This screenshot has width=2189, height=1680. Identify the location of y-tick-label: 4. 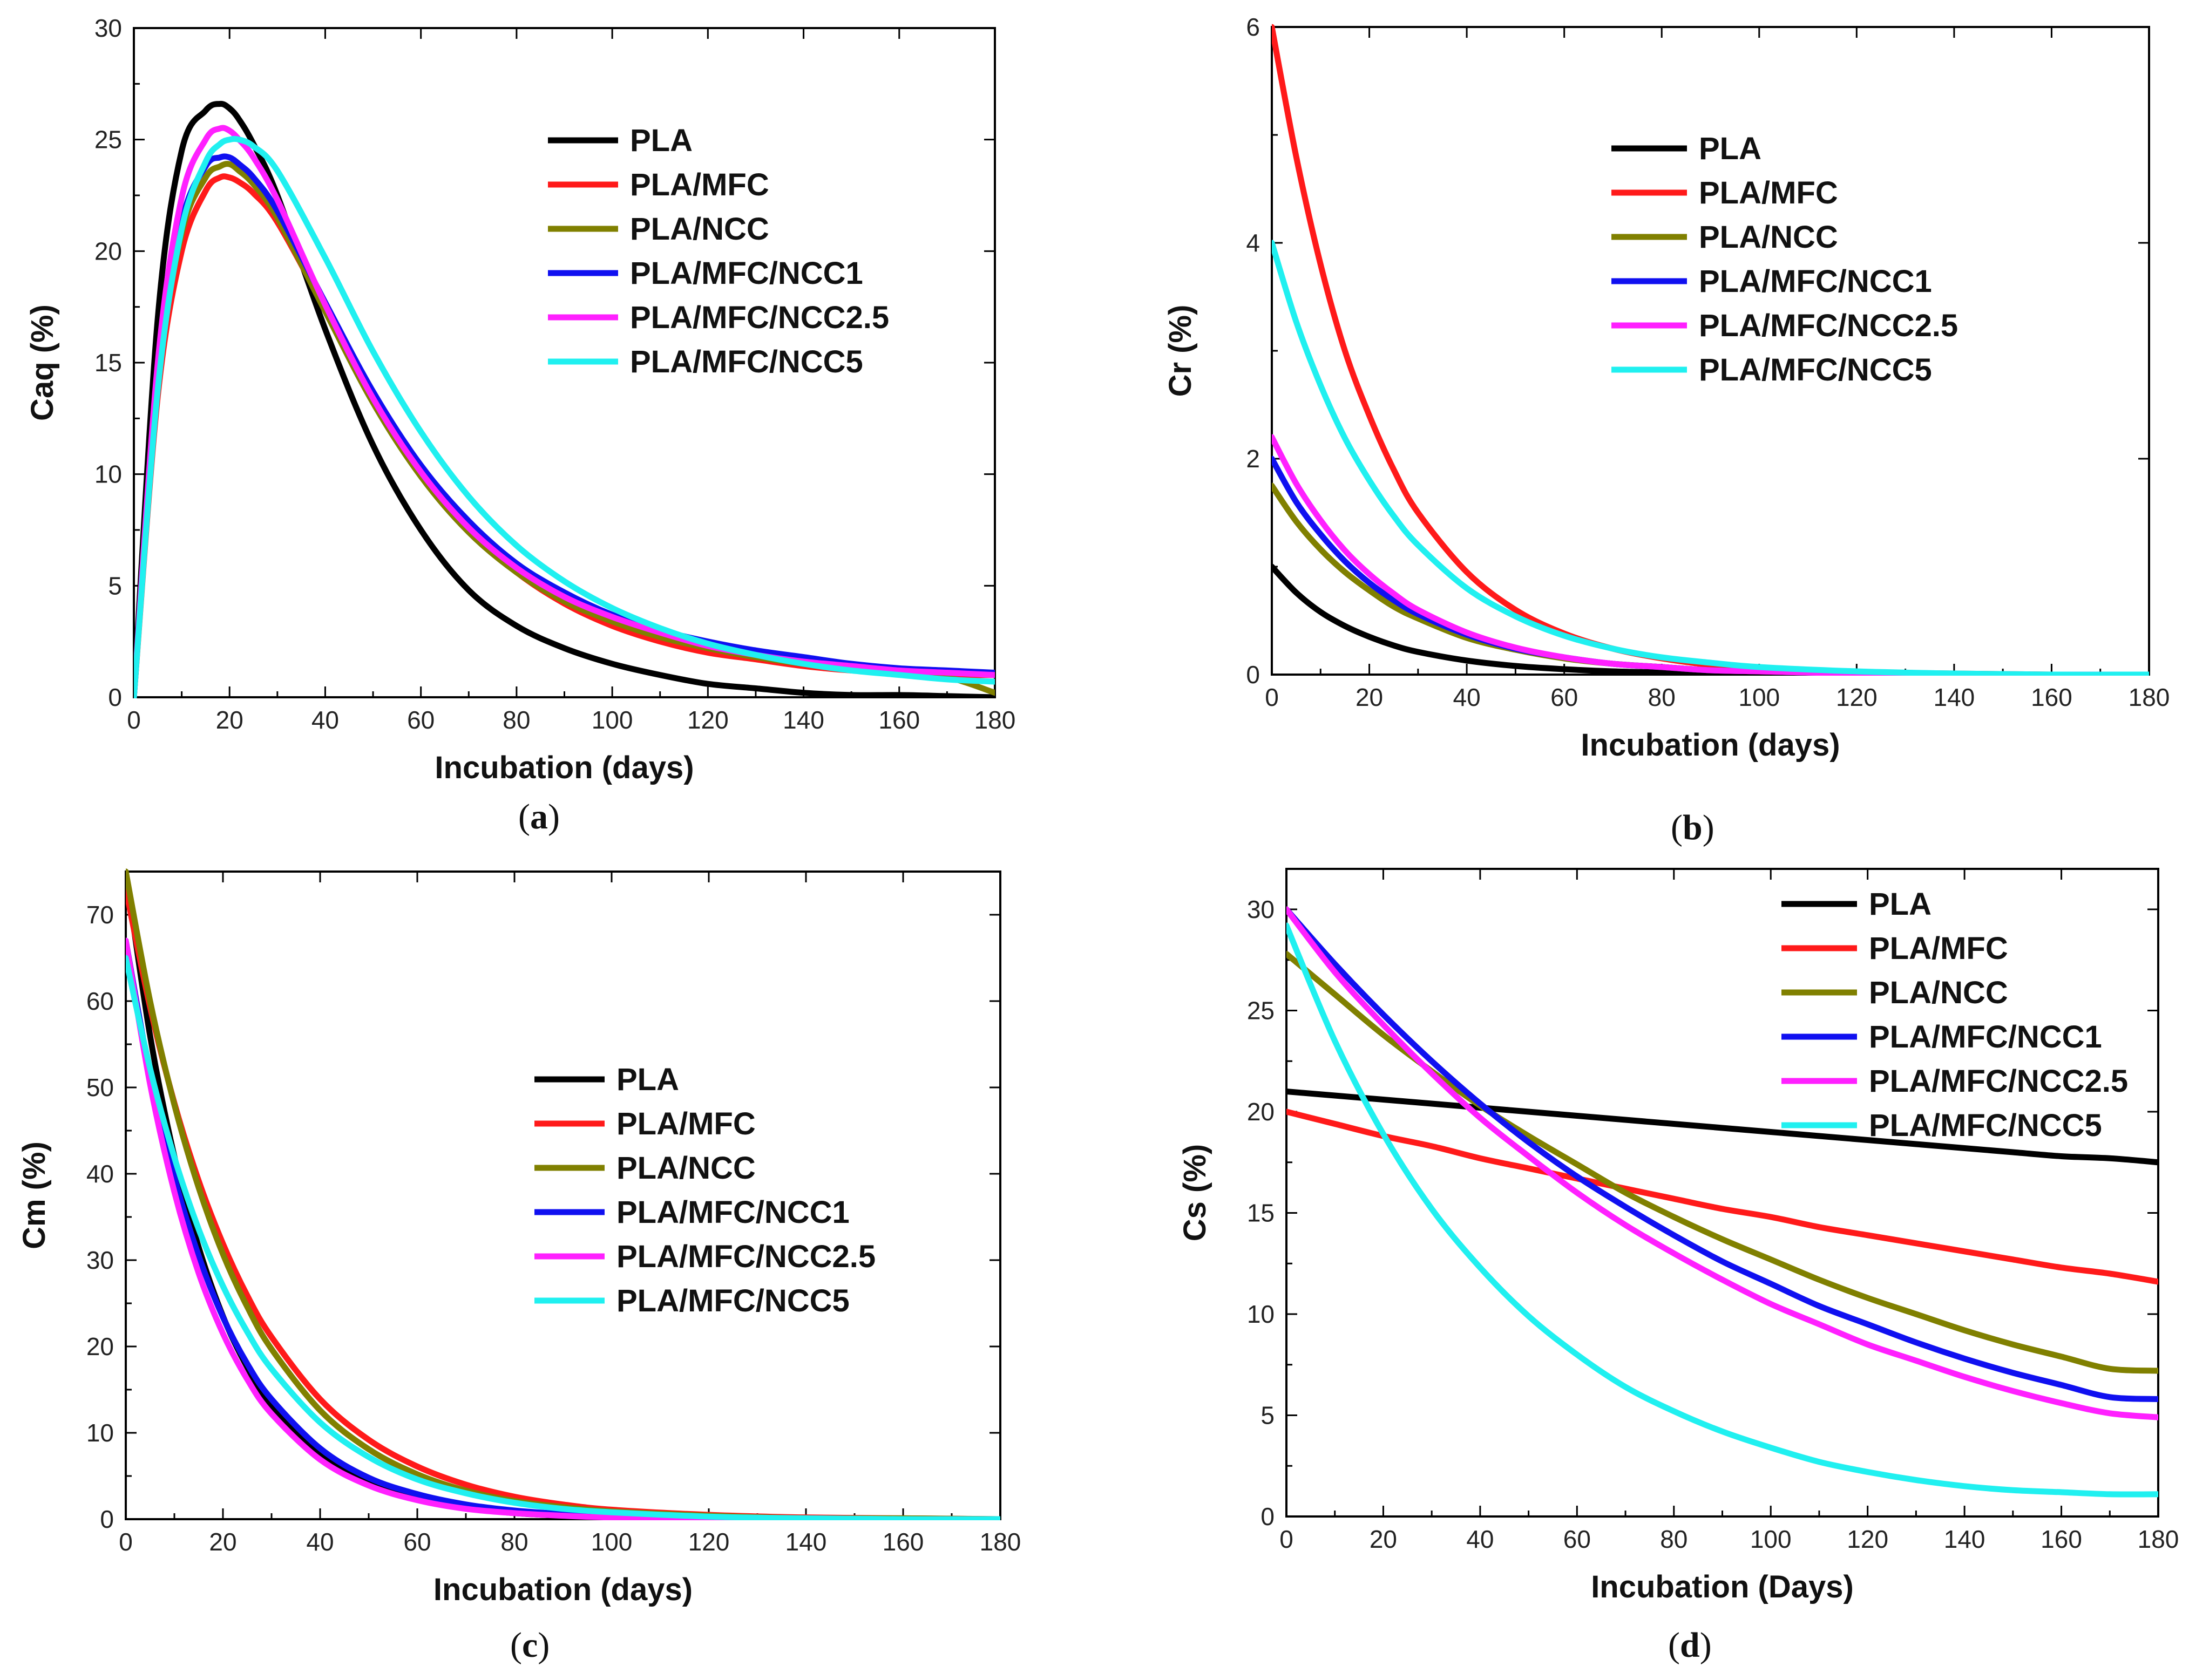
(1253, 243).